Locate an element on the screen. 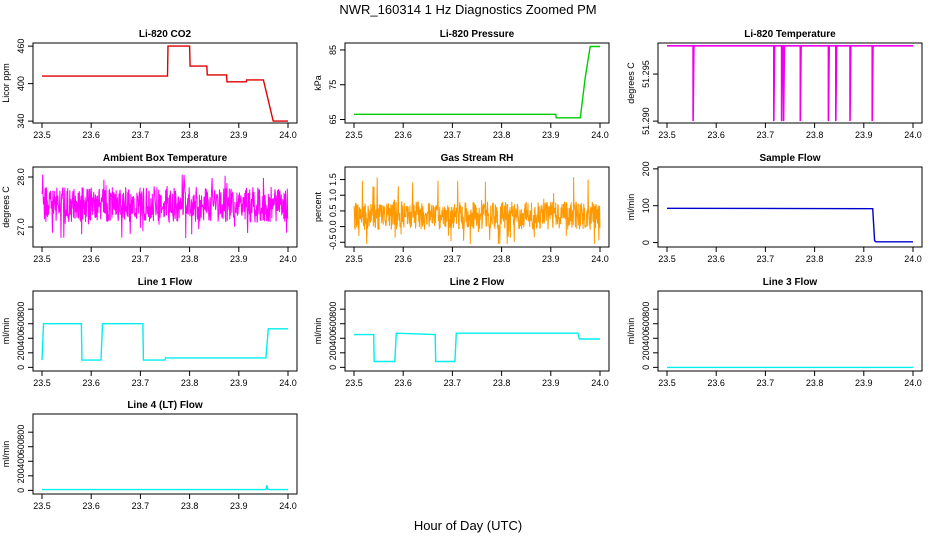 The height and width of the screenshot is (540, 936). y-tick-label: 65 is located at coordinates (333, 120).